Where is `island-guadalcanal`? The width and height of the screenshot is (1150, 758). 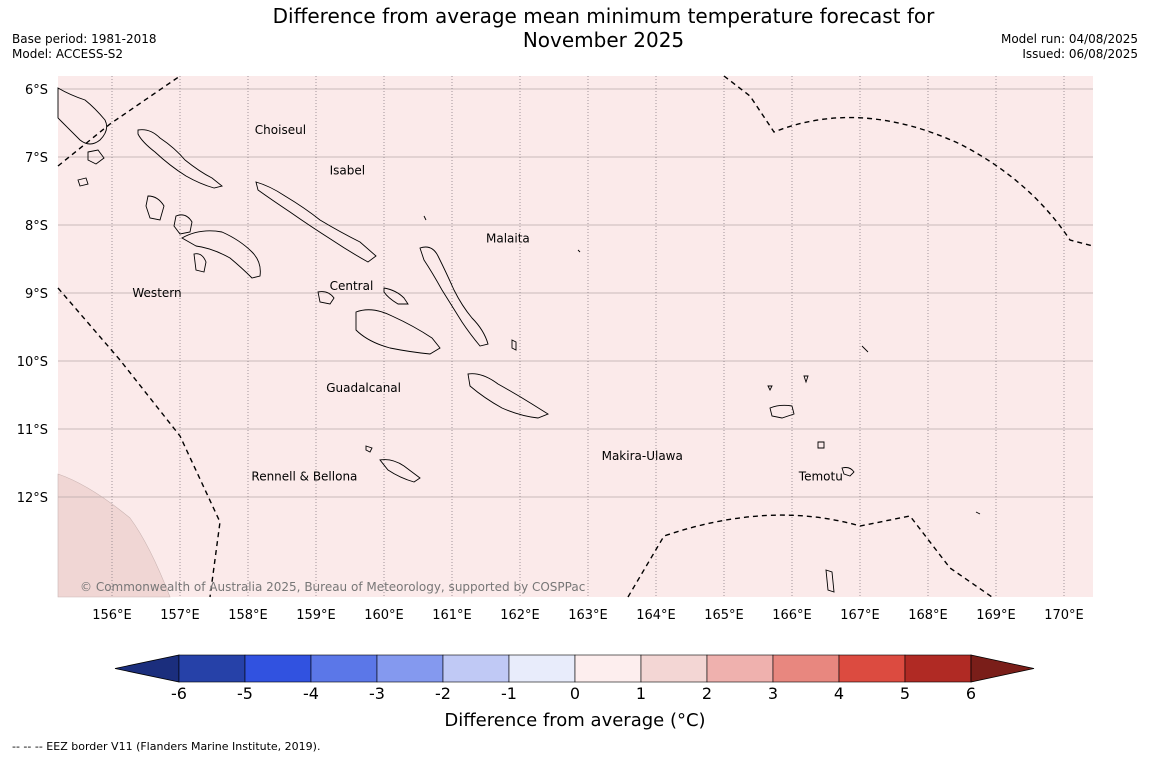
island-guadalcanal is located at coordinates (398, 332).